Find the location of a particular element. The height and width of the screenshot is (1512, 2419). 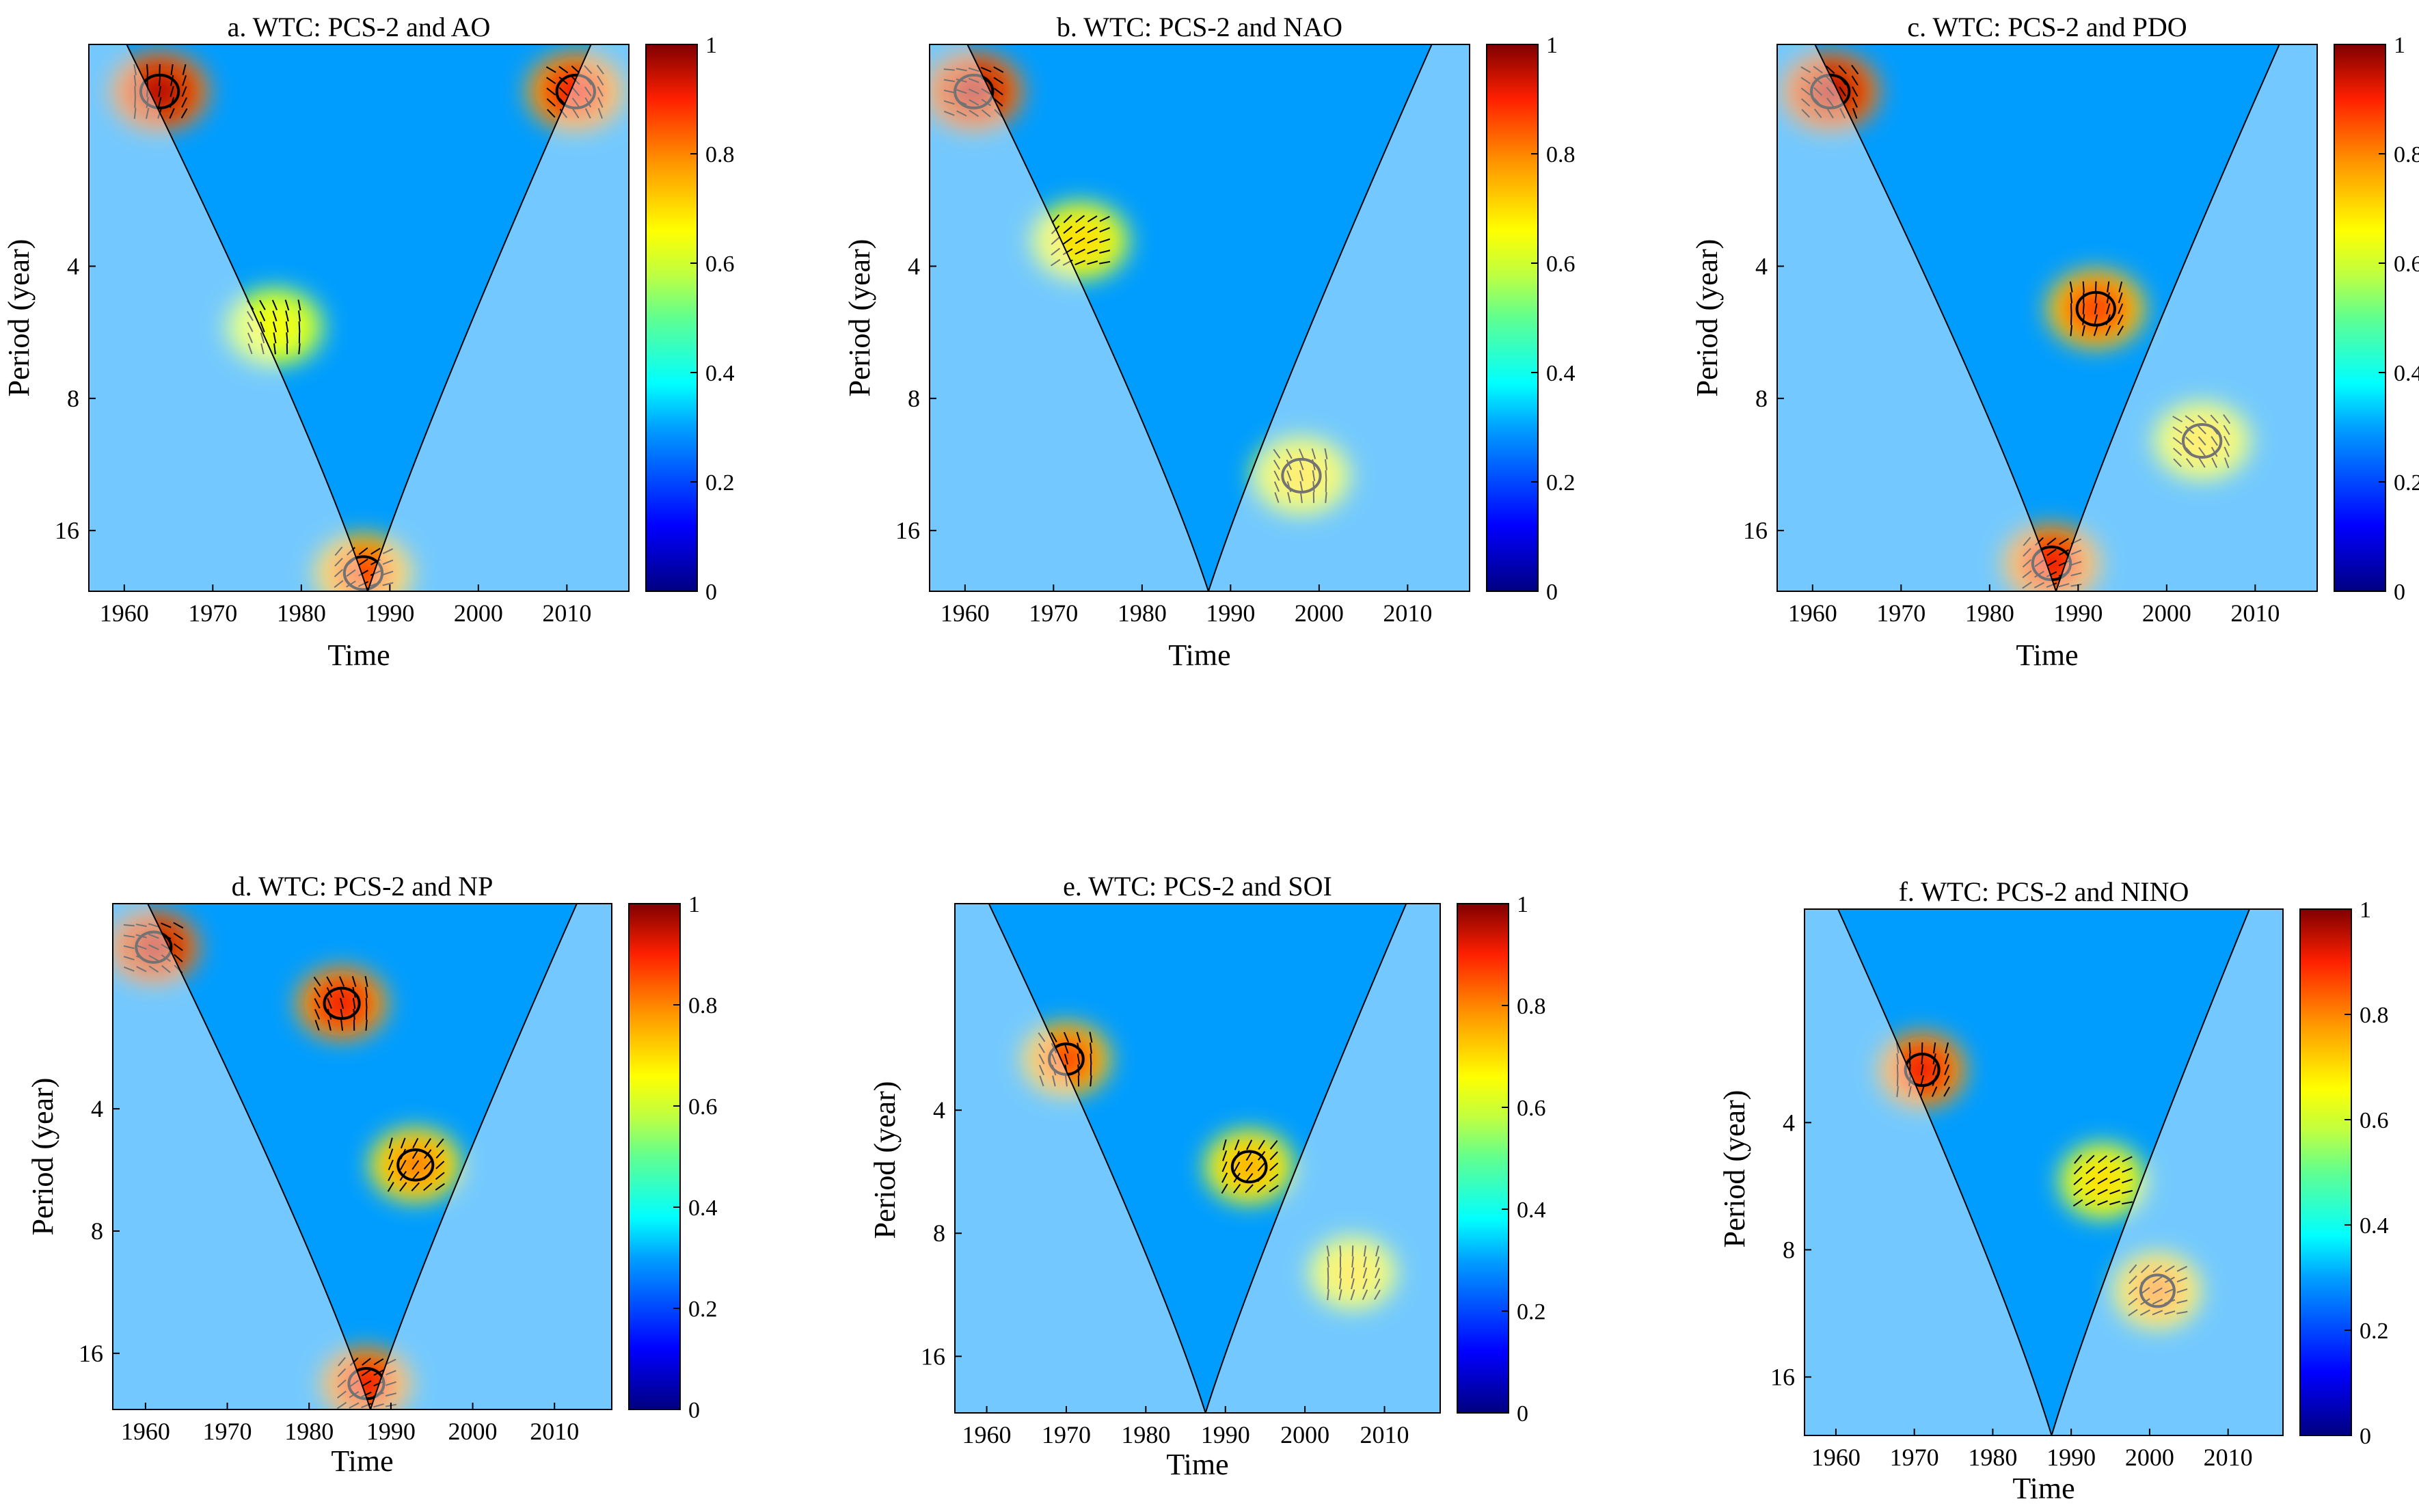

y-tick-label: 16 is located at coordinates (907, 530).